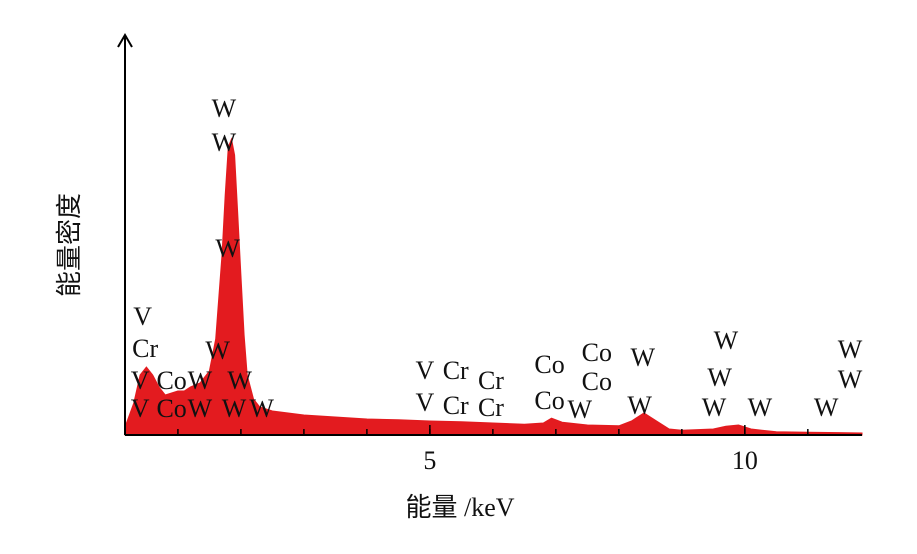 This screenshot has width=917, height=554. Describe the element at coordinates (745, 460) in the screenshot. I see `x-tick-label: 10` at that location.